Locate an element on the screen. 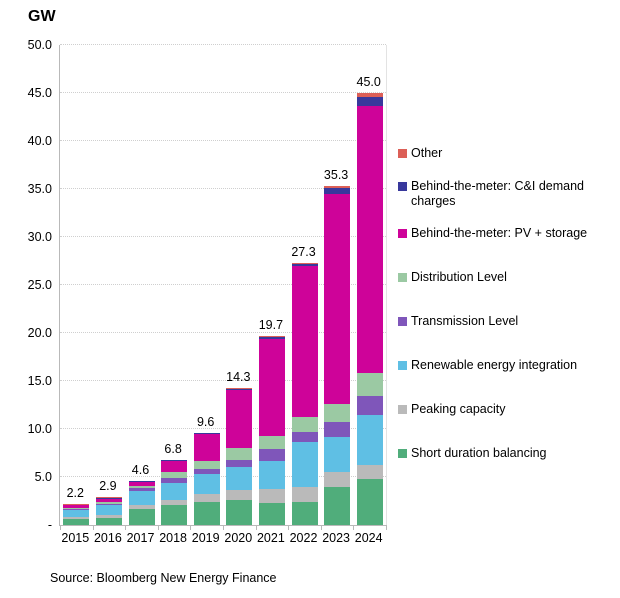 The height and width of the screenshot is (598, 620). y-axis-tick-label: 45.0 is located at coordinates (39, 93).